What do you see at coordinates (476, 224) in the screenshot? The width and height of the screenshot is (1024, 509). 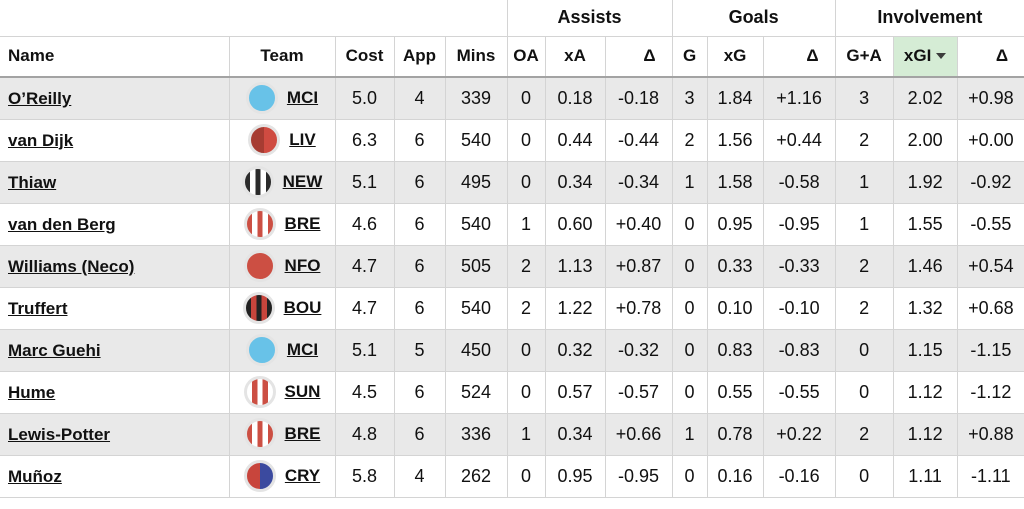 I see `cell-mins: 540` at bounding box center [476, 224].